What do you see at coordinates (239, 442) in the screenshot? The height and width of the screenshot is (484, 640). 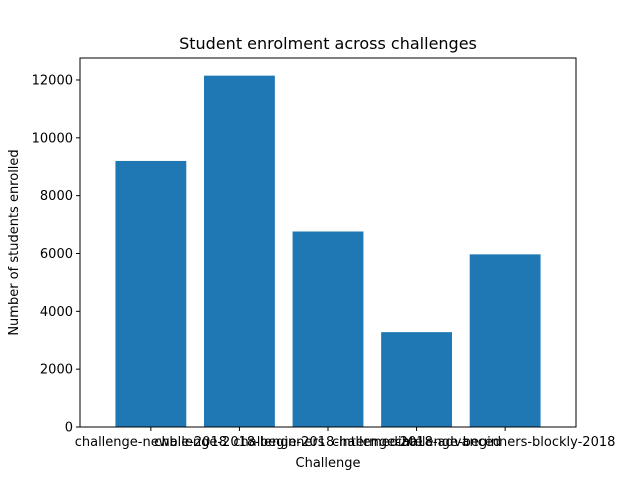 I see `x-tick-label: challenge-2018-beginners` at bounding box center [239, 442].